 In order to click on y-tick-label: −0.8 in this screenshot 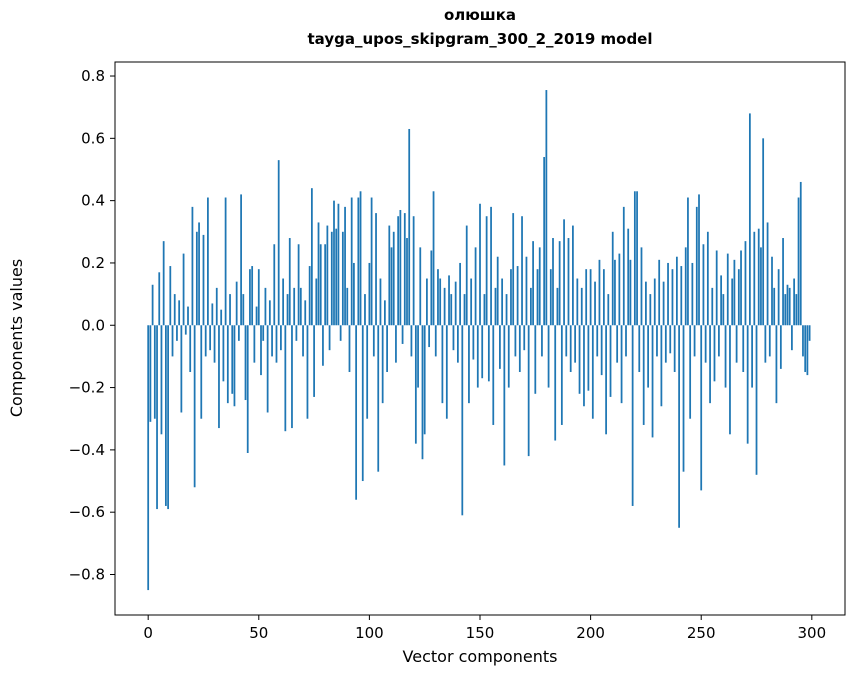, I will do `click(87, 574)`.